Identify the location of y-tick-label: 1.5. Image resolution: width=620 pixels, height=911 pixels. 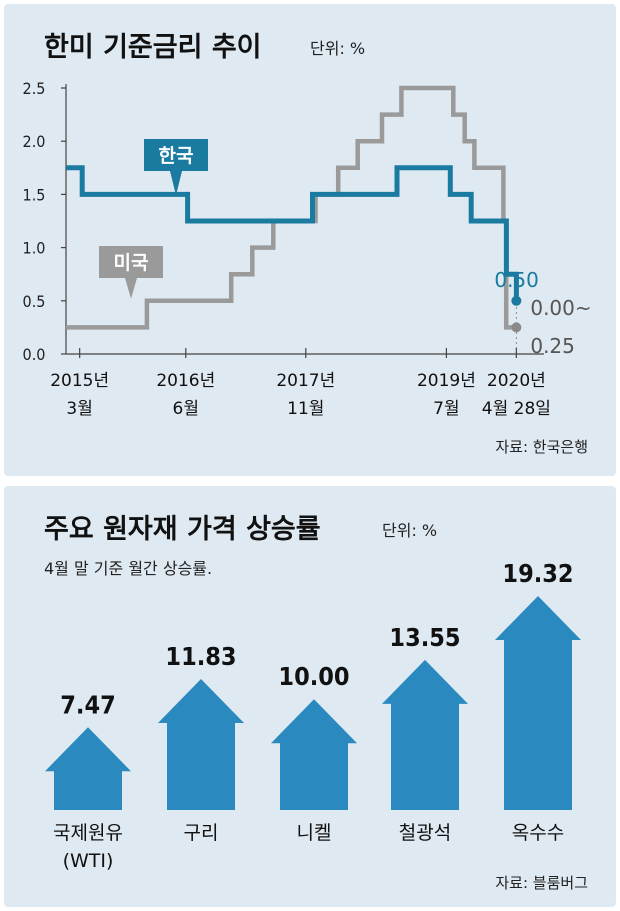
(34, 194).